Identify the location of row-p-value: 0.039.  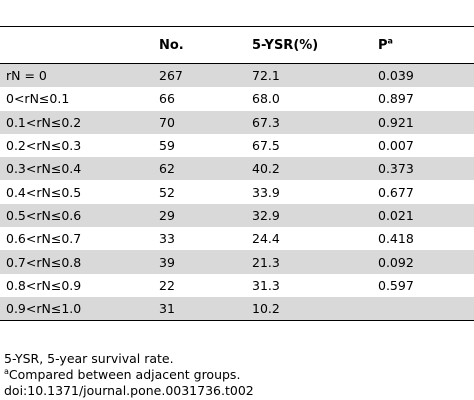
(396, 76).